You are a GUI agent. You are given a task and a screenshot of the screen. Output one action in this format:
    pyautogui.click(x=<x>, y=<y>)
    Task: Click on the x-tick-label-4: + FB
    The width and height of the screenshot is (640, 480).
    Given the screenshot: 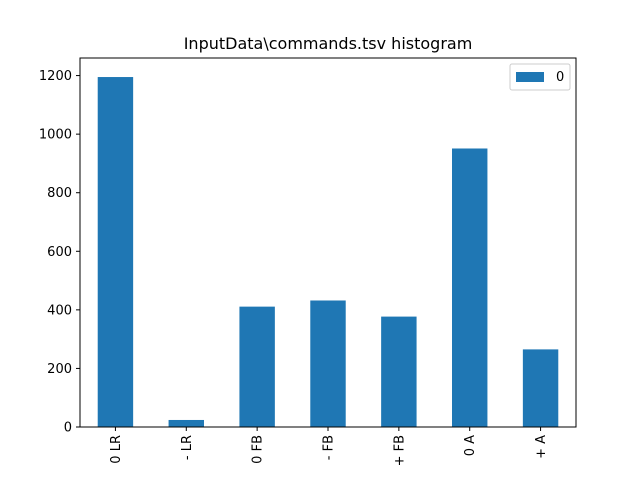 What is the action you would take?
    pyautogui.click(x=399, y=450)
    